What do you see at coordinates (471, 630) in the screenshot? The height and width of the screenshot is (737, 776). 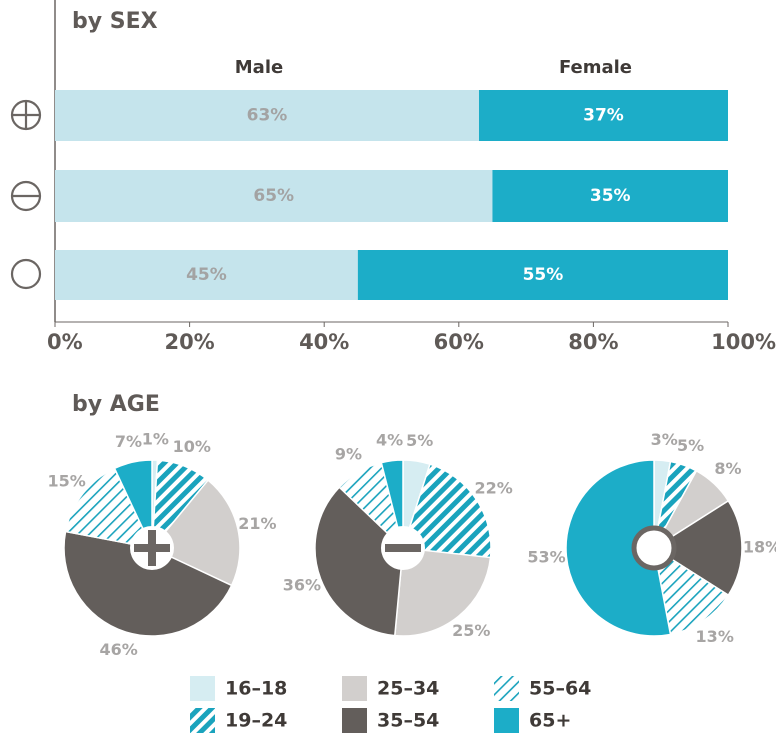 I see `value-label: 25%` at bounding box center [471, 630].